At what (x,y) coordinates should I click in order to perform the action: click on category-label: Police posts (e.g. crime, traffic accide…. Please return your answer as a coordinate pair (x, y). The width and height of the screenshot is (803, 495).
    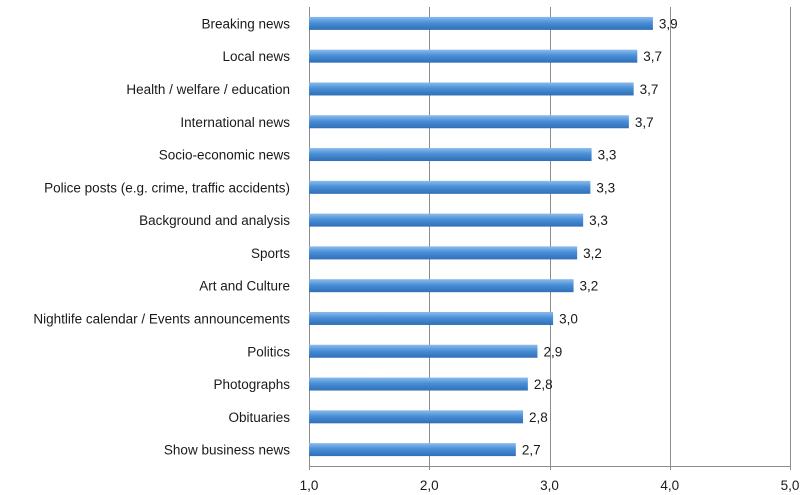
    Looking at the image, I should click on (167, 187).